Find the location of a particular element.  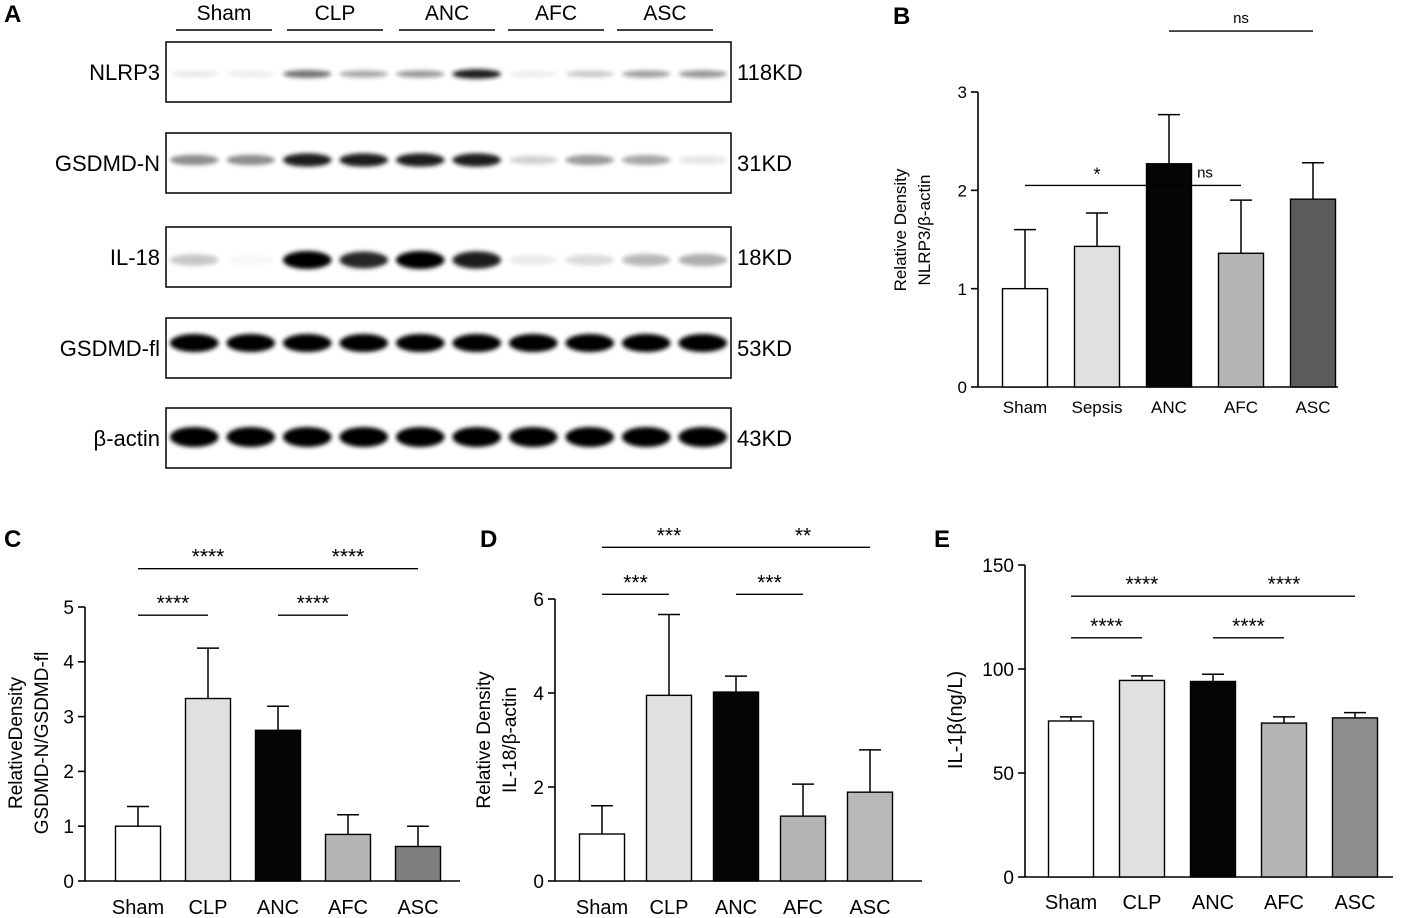

y-tick-label: 6 is located at coordinates (538, 600).